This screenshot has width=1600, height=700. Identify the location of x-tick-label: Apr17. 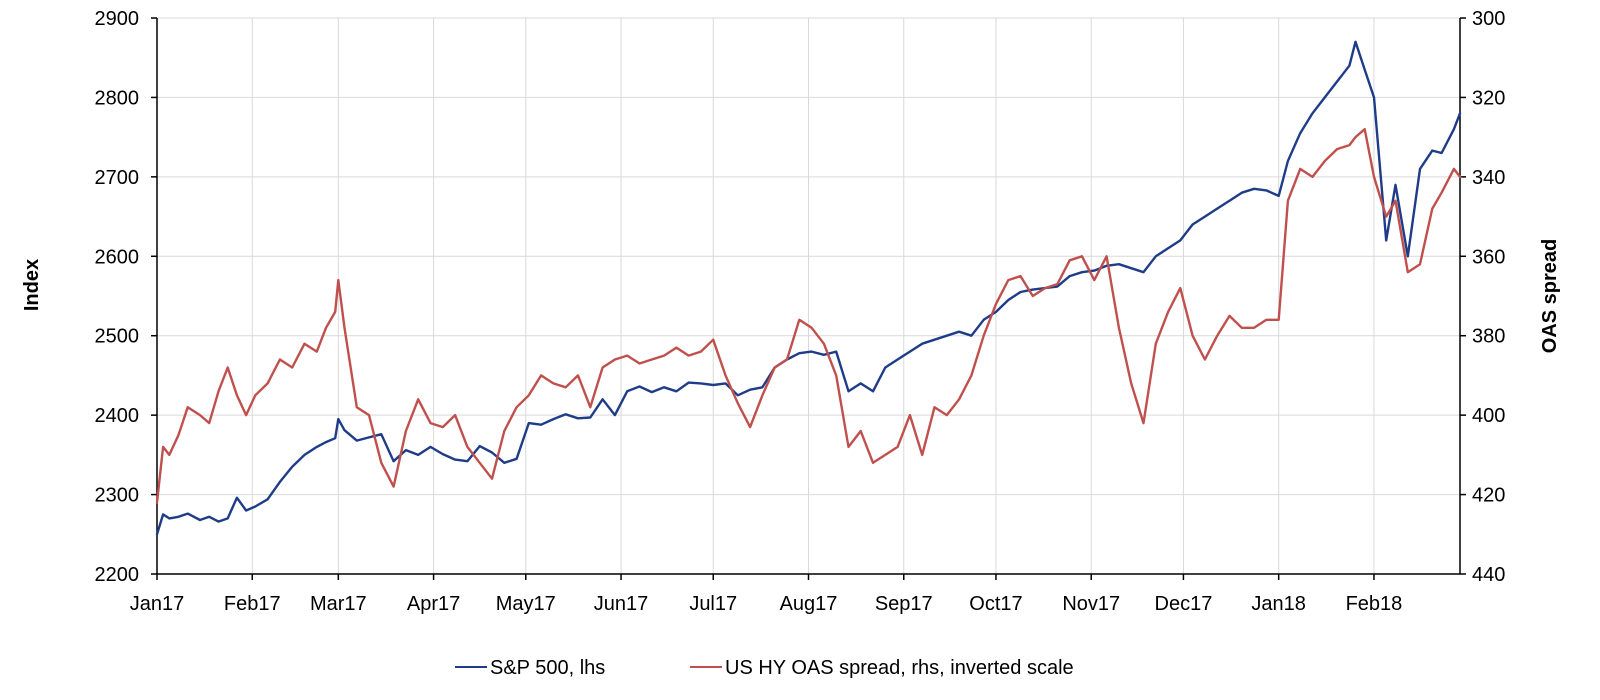
(433, 604).